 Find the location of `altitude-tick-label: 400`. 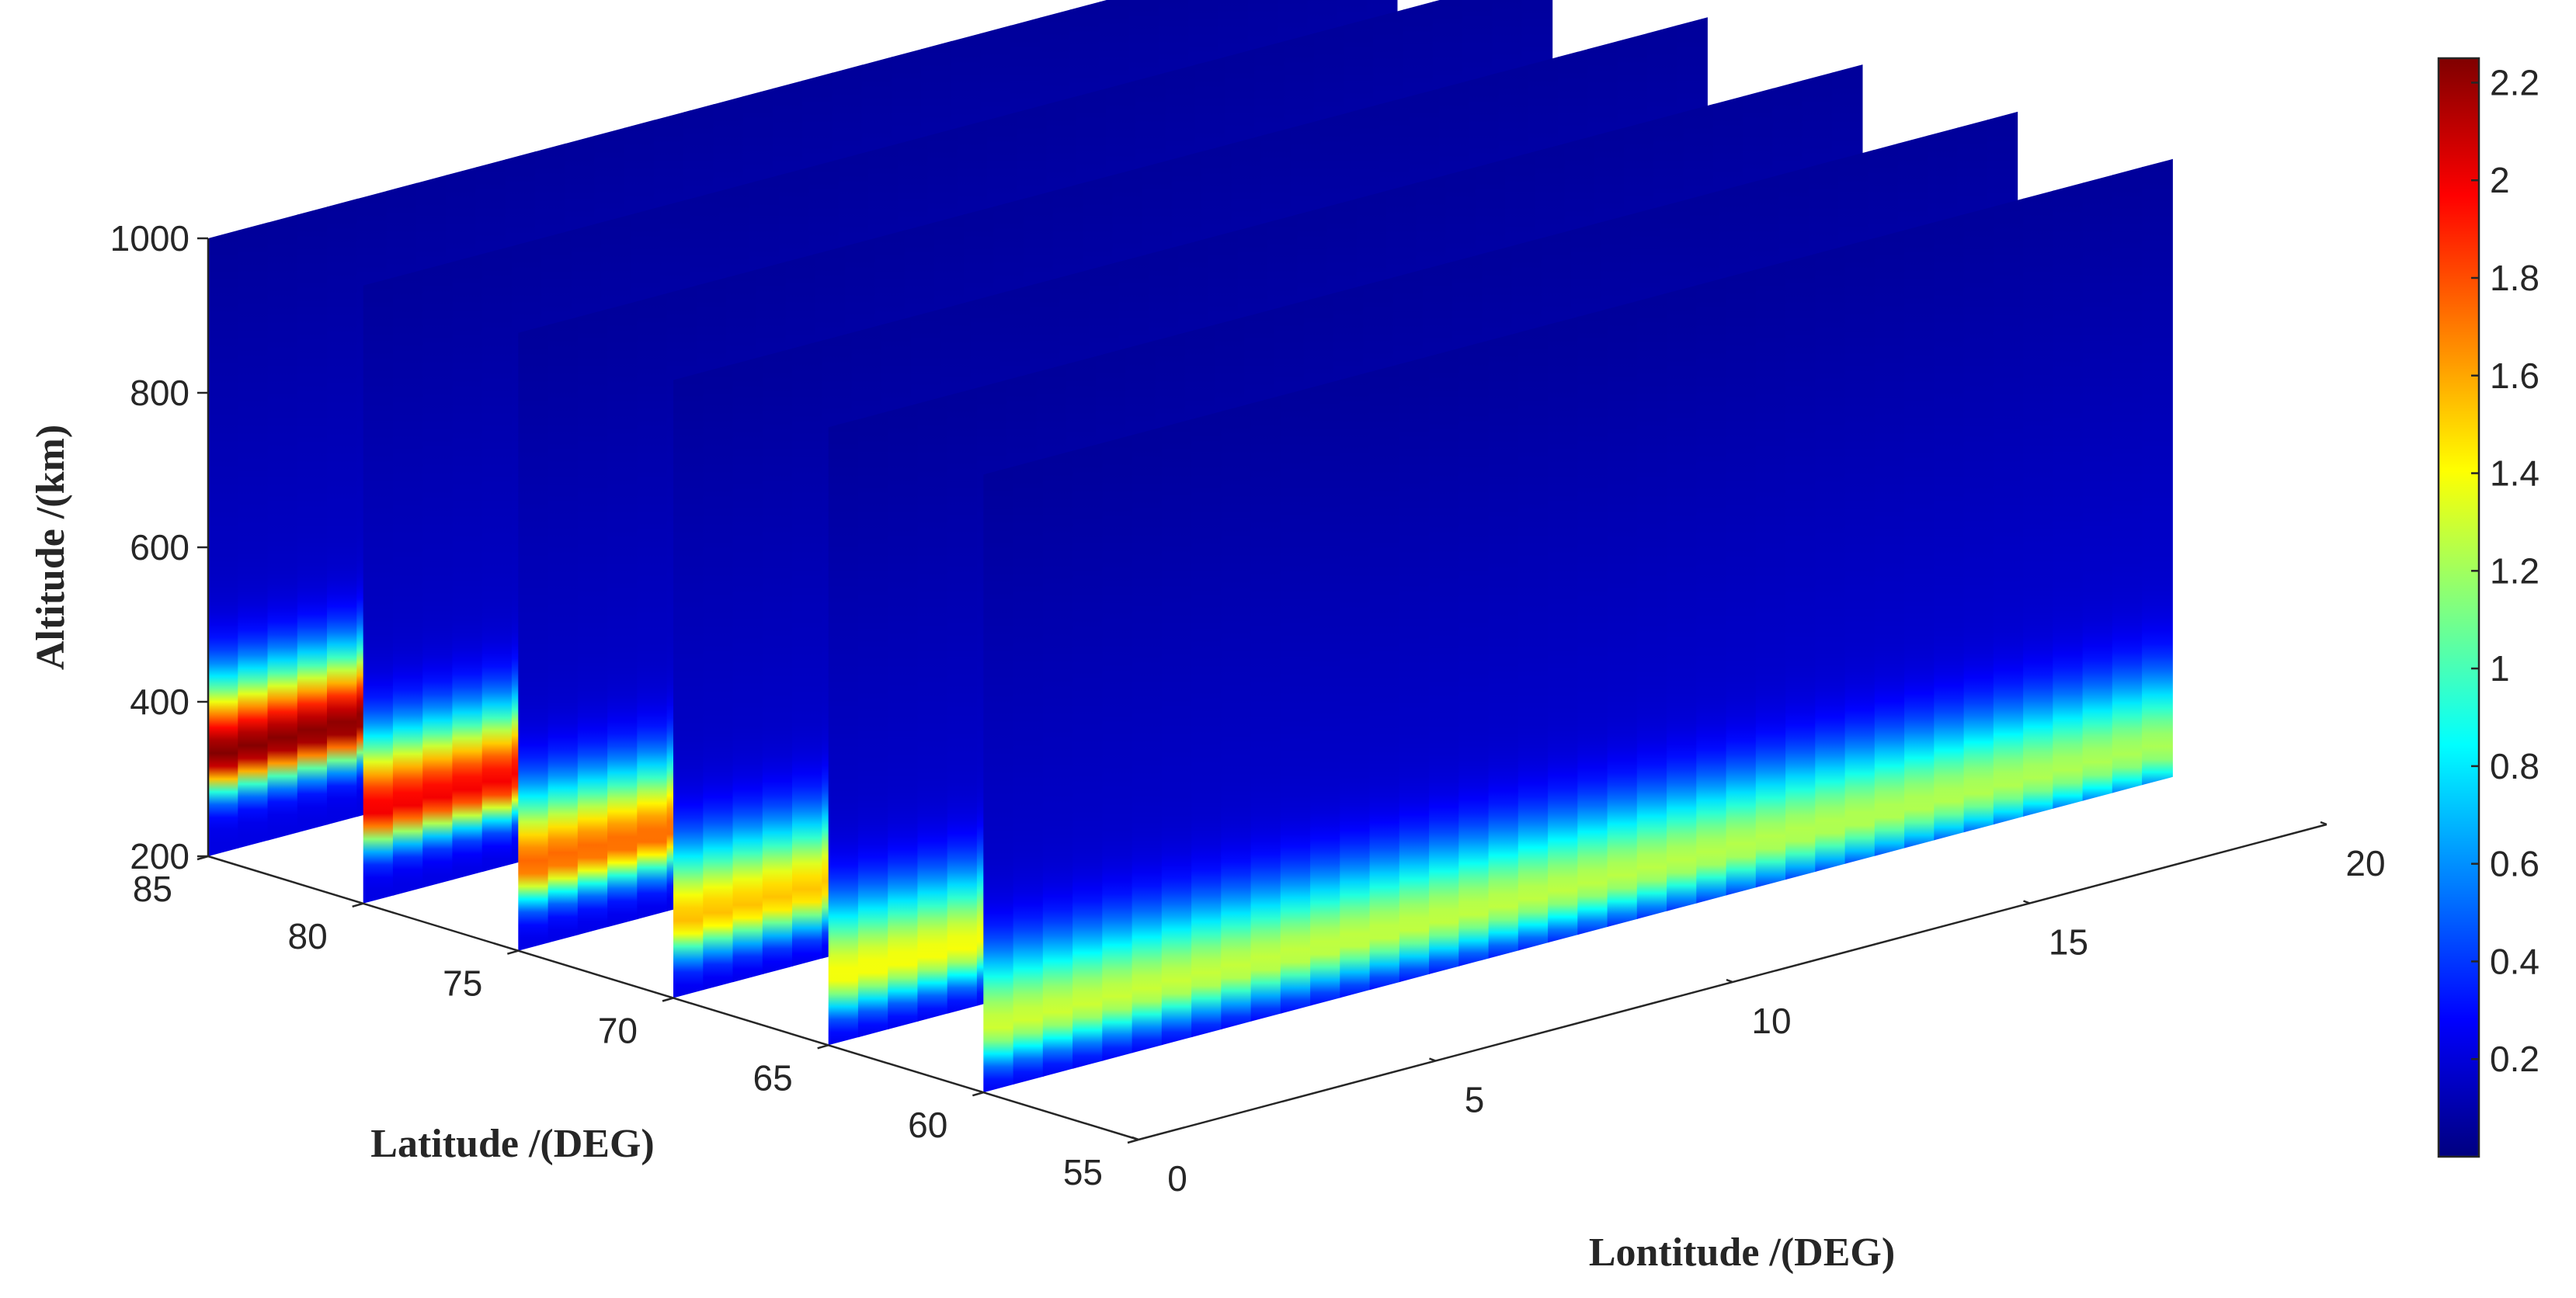

altitude-tick-label: 400 is located at coordinates (159, 702).